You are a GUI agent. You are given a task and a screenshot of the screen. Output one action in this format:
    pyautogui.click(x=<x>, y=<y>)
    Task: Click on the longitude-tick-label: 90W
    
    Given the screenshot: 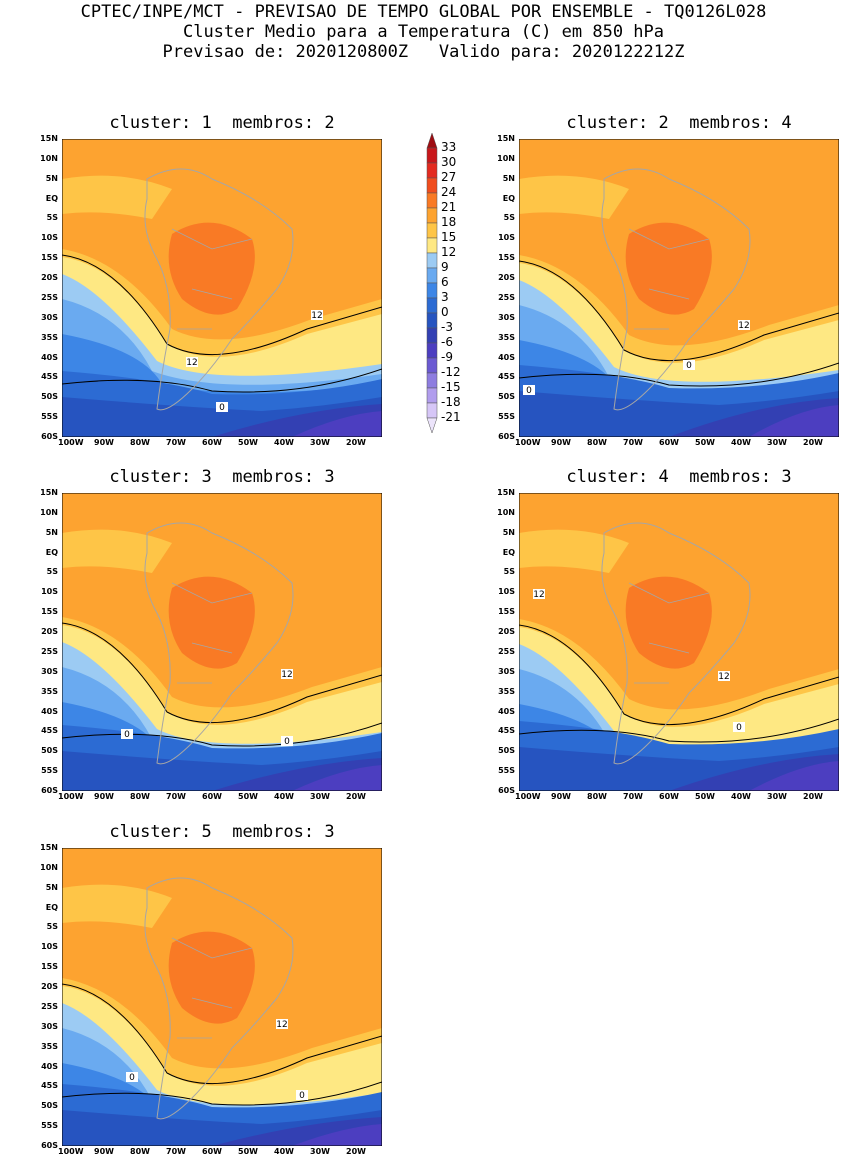 What is the action you would take?
    pyautogui.click(x=104, y=796)
    